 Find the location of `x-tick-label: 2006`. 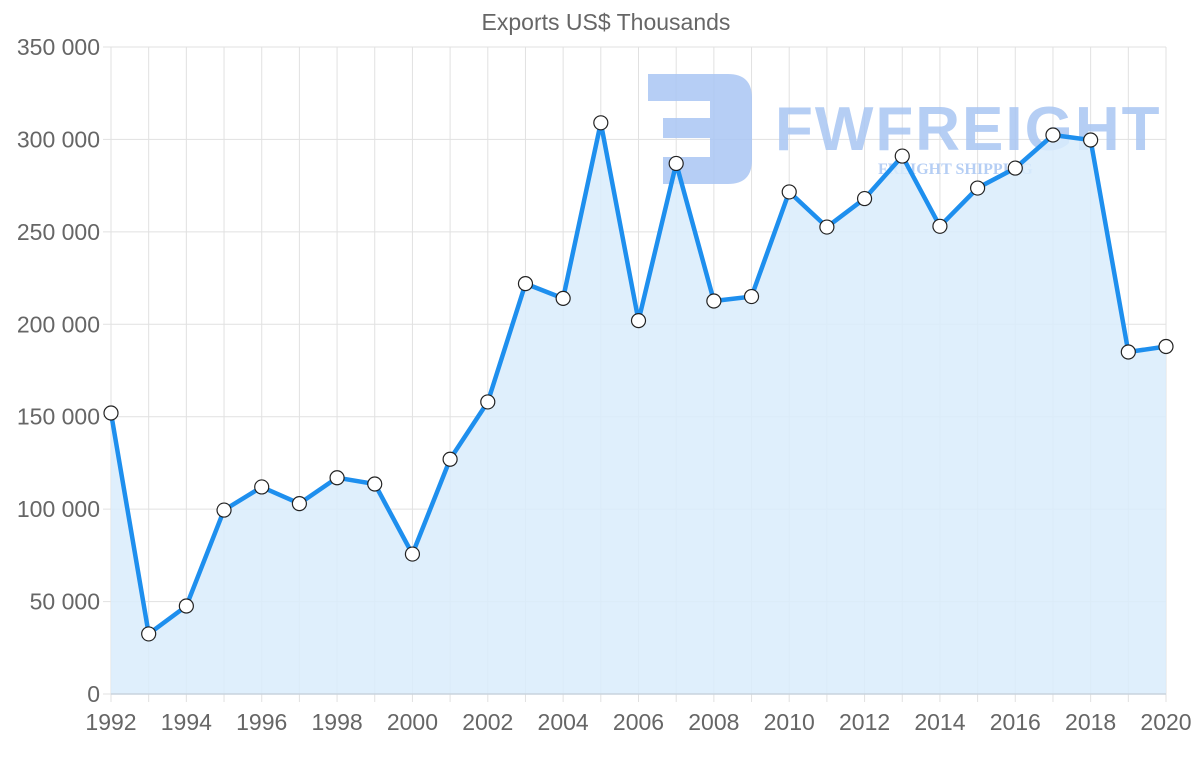

x-tick-label: 2006 is located at coordinates (638, 722).